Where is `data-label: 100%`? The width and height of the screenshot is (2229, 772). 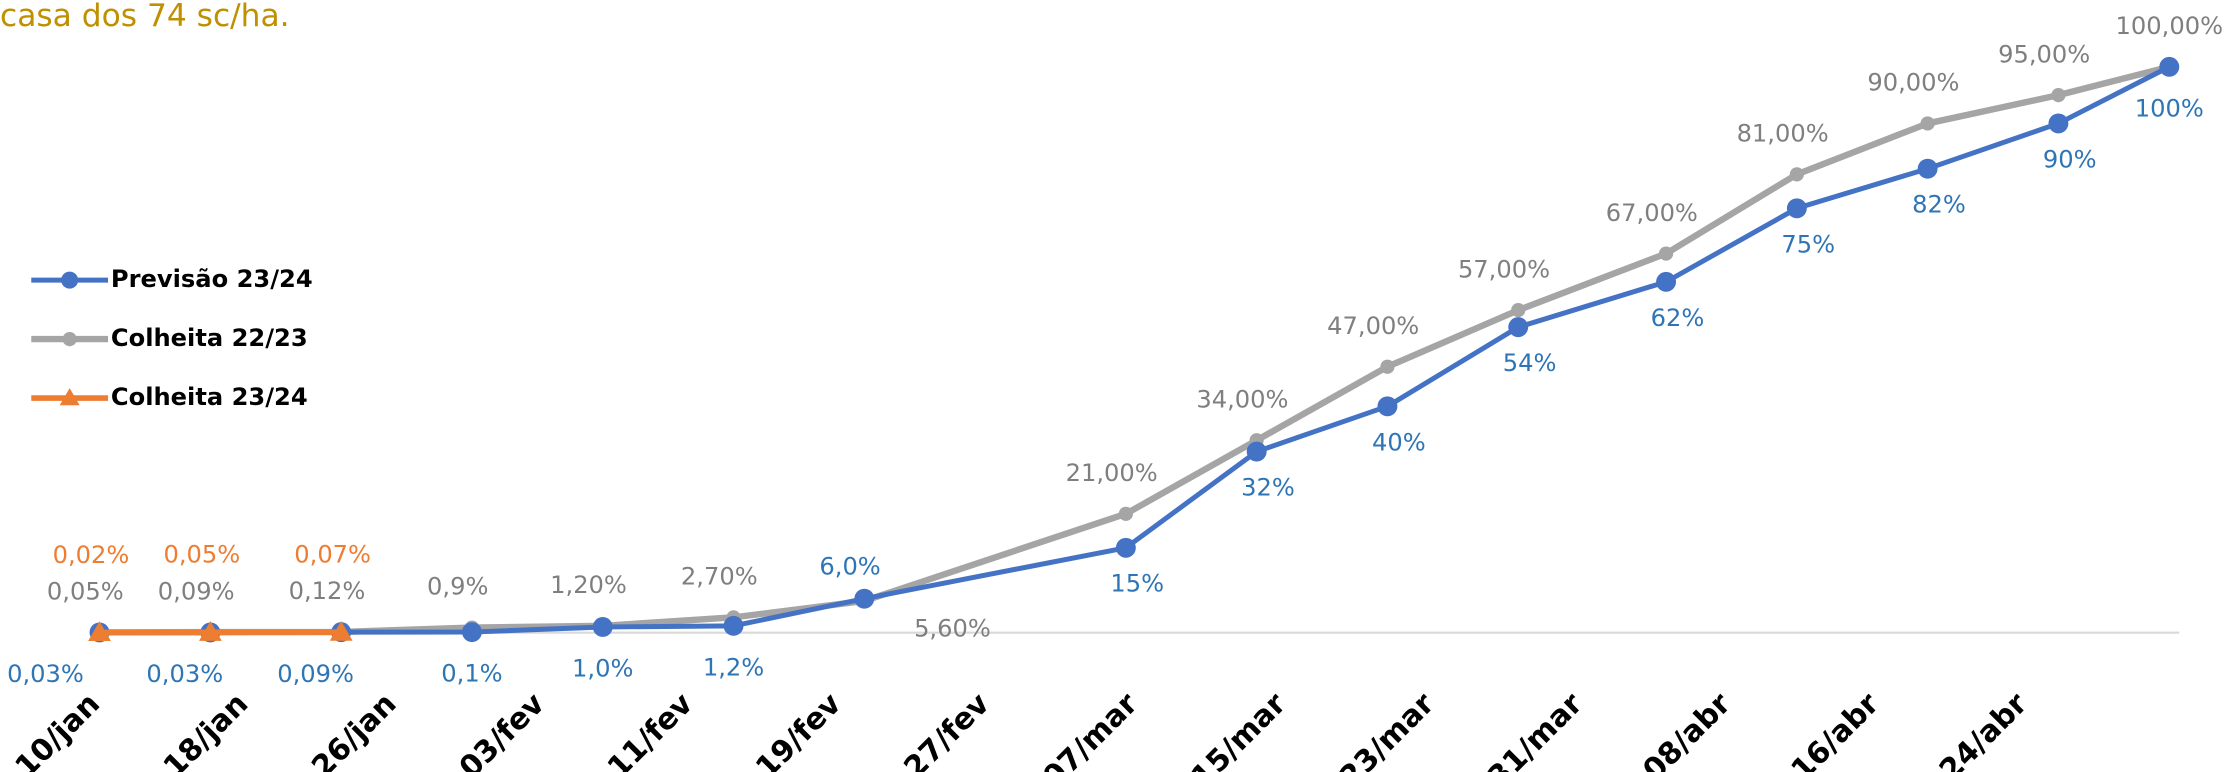
data-label: 100% is located at coordinates (2169, 109).